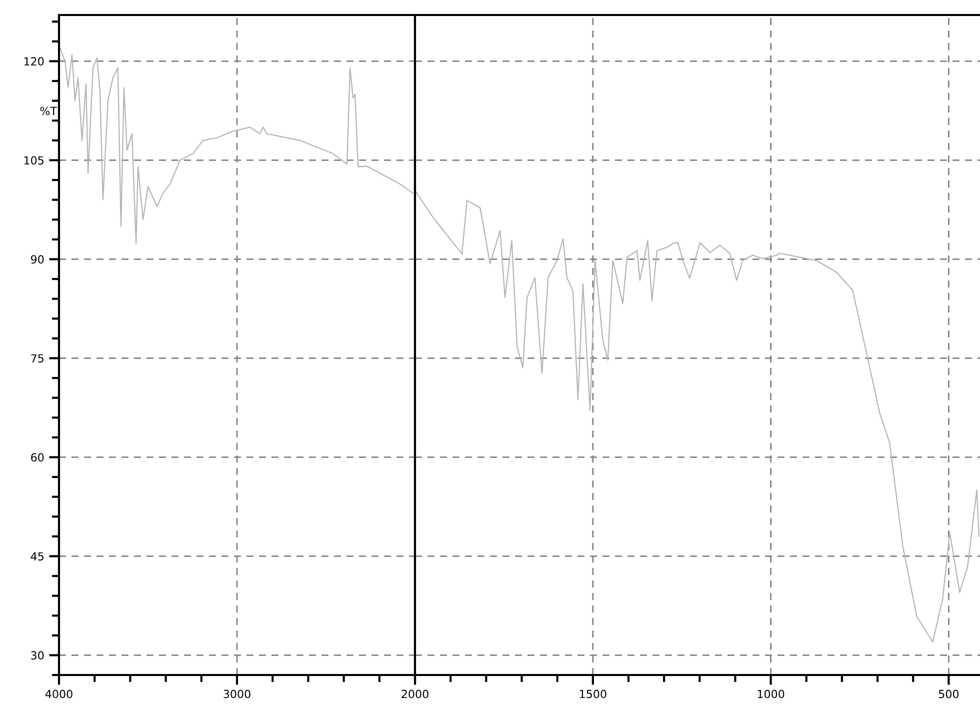  I want to click on x-tick-label: 3000, so click(237, 694).